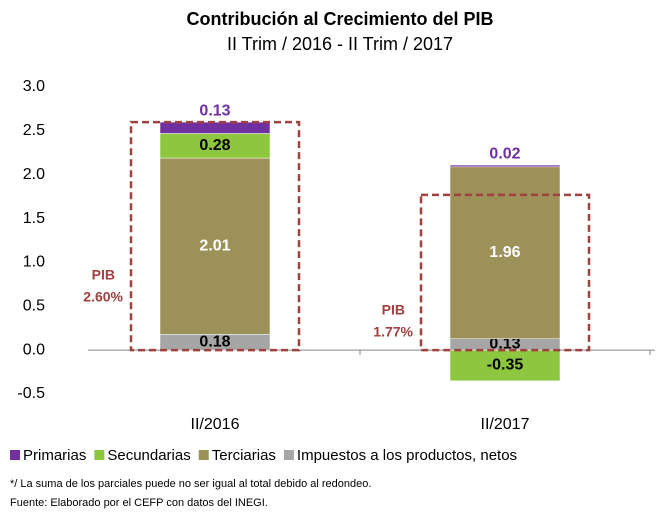  Describe the element at coordinates (505, 424) in the screenshot. I see `x-tick-label: II/2017` at that location.